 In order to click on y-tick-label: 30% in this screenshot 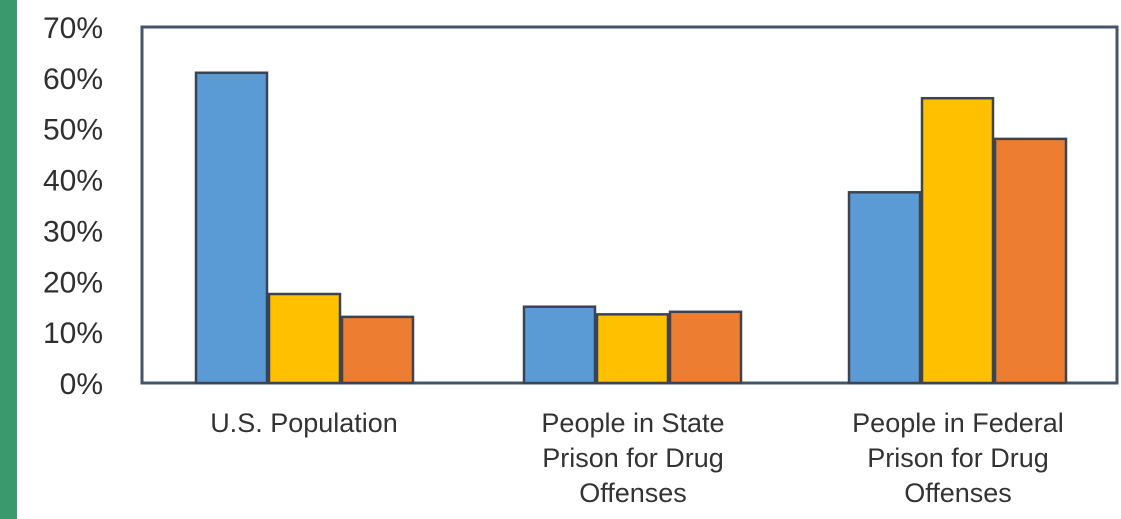, I will do `click(73, 231)`.